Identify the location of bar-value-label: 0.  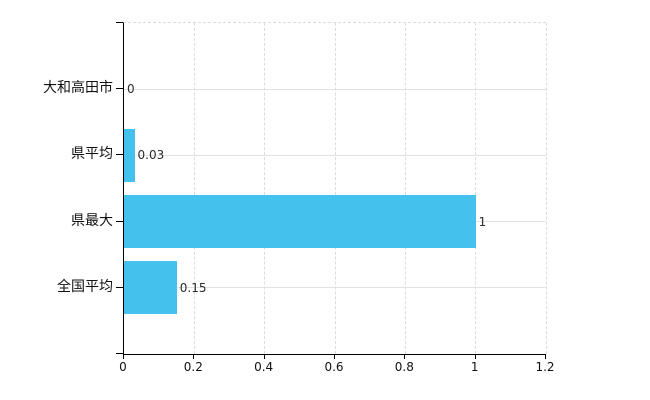
(131, 89).